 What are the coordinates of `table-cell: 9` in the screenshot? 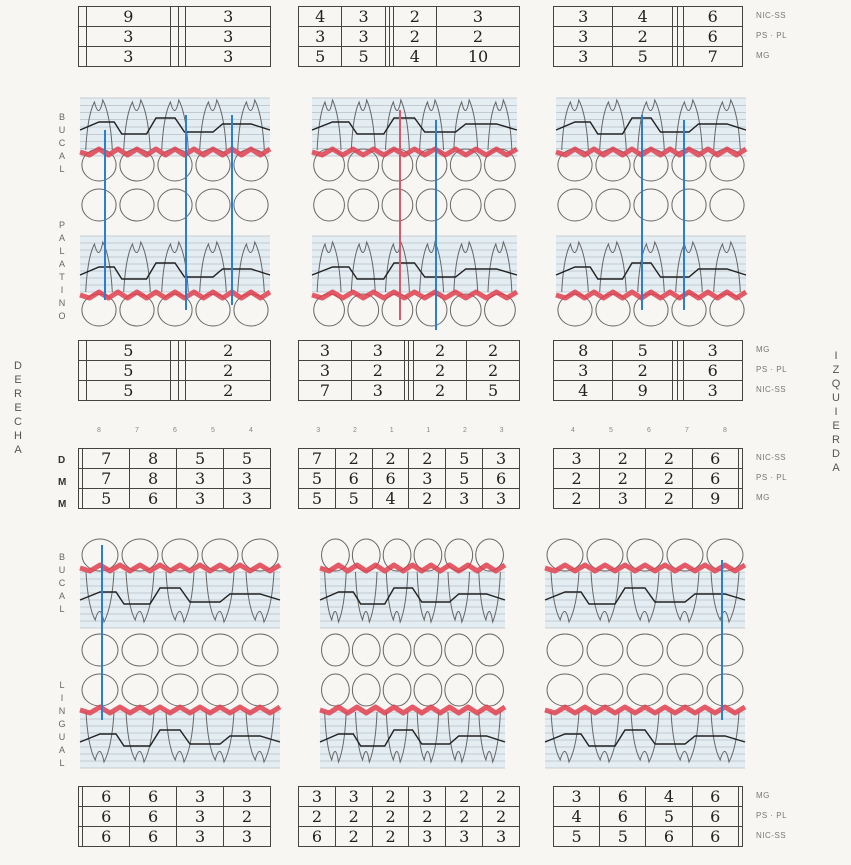 It's located at (715, 498).